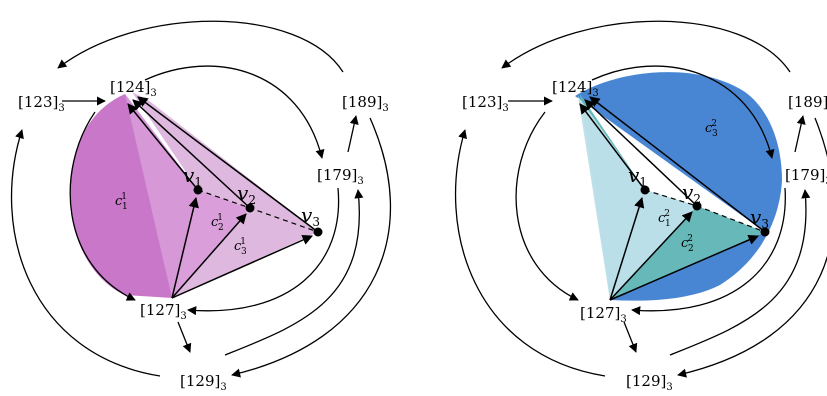 The width and height of the screenshot is (827, 396). Describe the element at coordinates (203, 382) in the screenshot. I see `left-node-129: [129]3` at that location.